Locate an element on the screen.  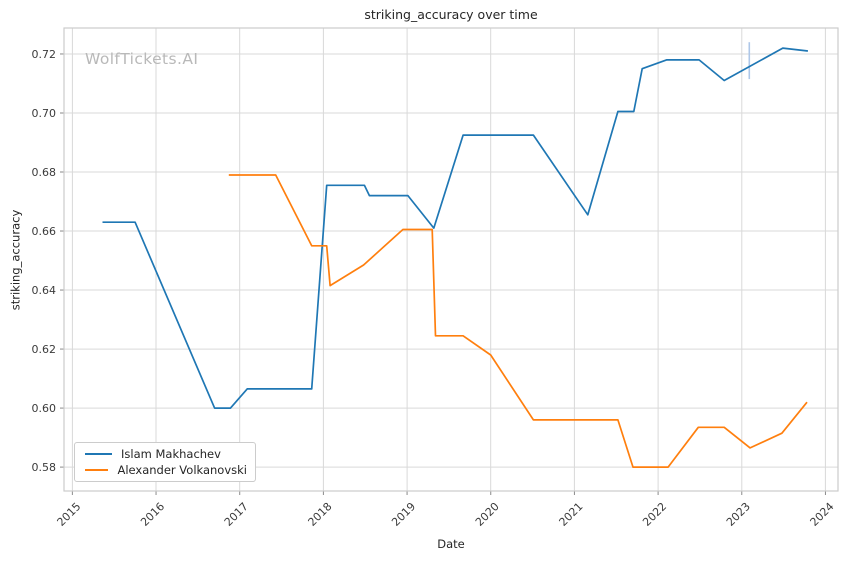
x-tick-label: 2020 is located at coordinates (487, 514).